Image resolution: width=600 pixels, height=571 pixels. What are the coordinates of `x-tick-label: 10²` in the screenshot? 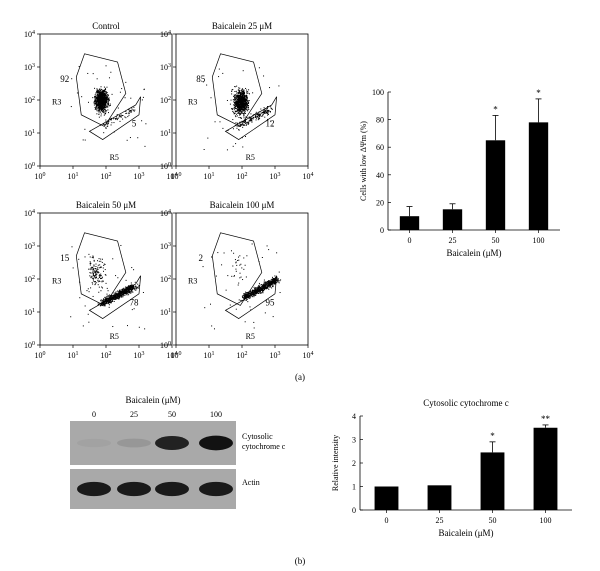 It's located at (106, 355).